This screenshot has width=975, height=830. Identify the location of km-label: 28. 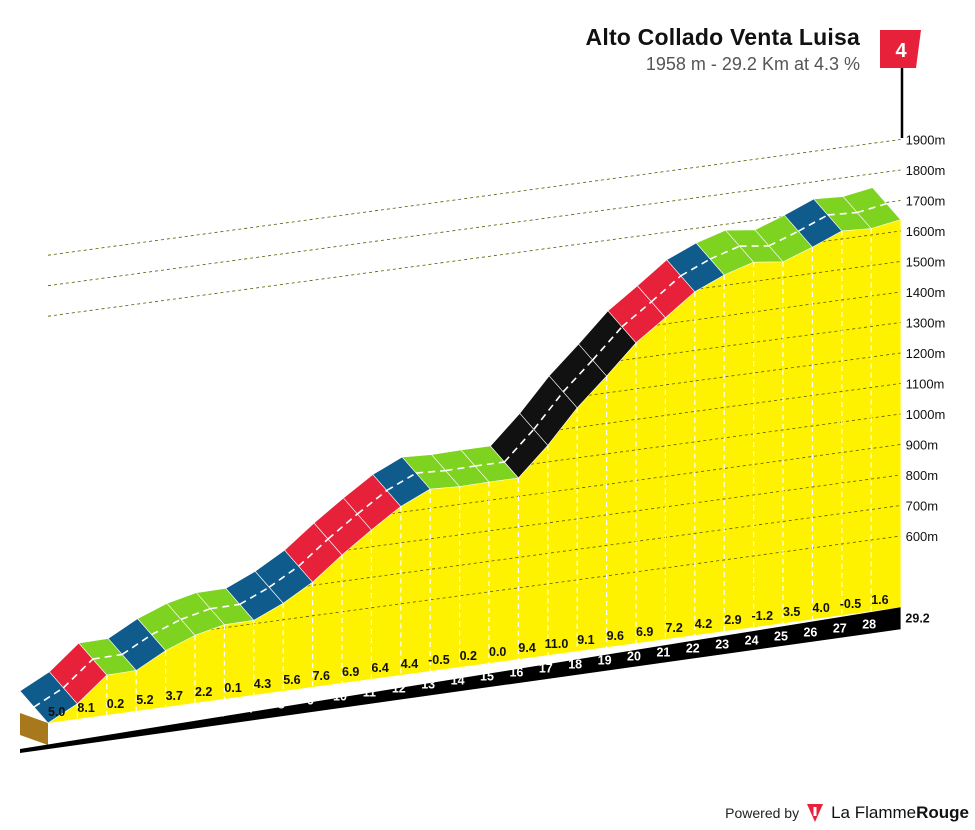
(869, 625).